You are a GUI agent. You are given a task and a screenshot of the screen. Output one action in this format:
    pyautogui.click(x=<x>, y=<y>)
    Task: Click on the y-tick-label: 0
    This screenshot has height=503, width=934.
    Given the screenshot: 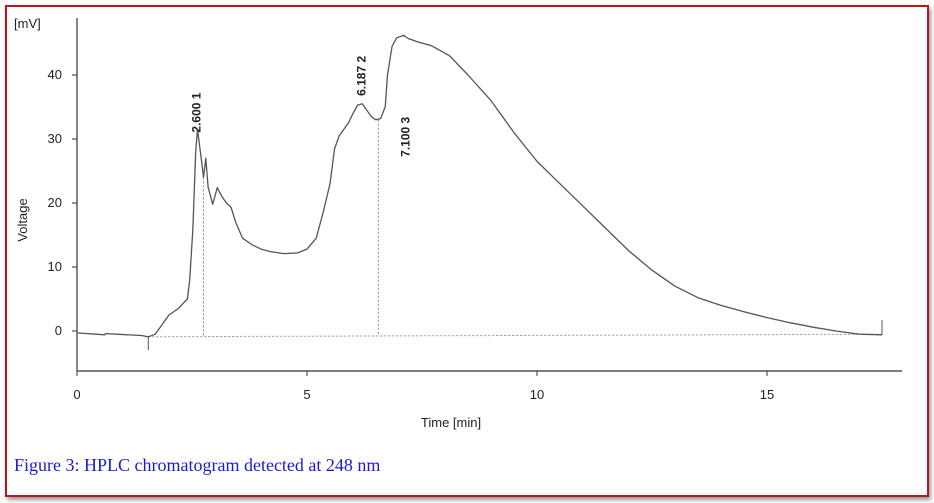 What is the action you would take?
    pyautogui.click(x=58, y=330)
    